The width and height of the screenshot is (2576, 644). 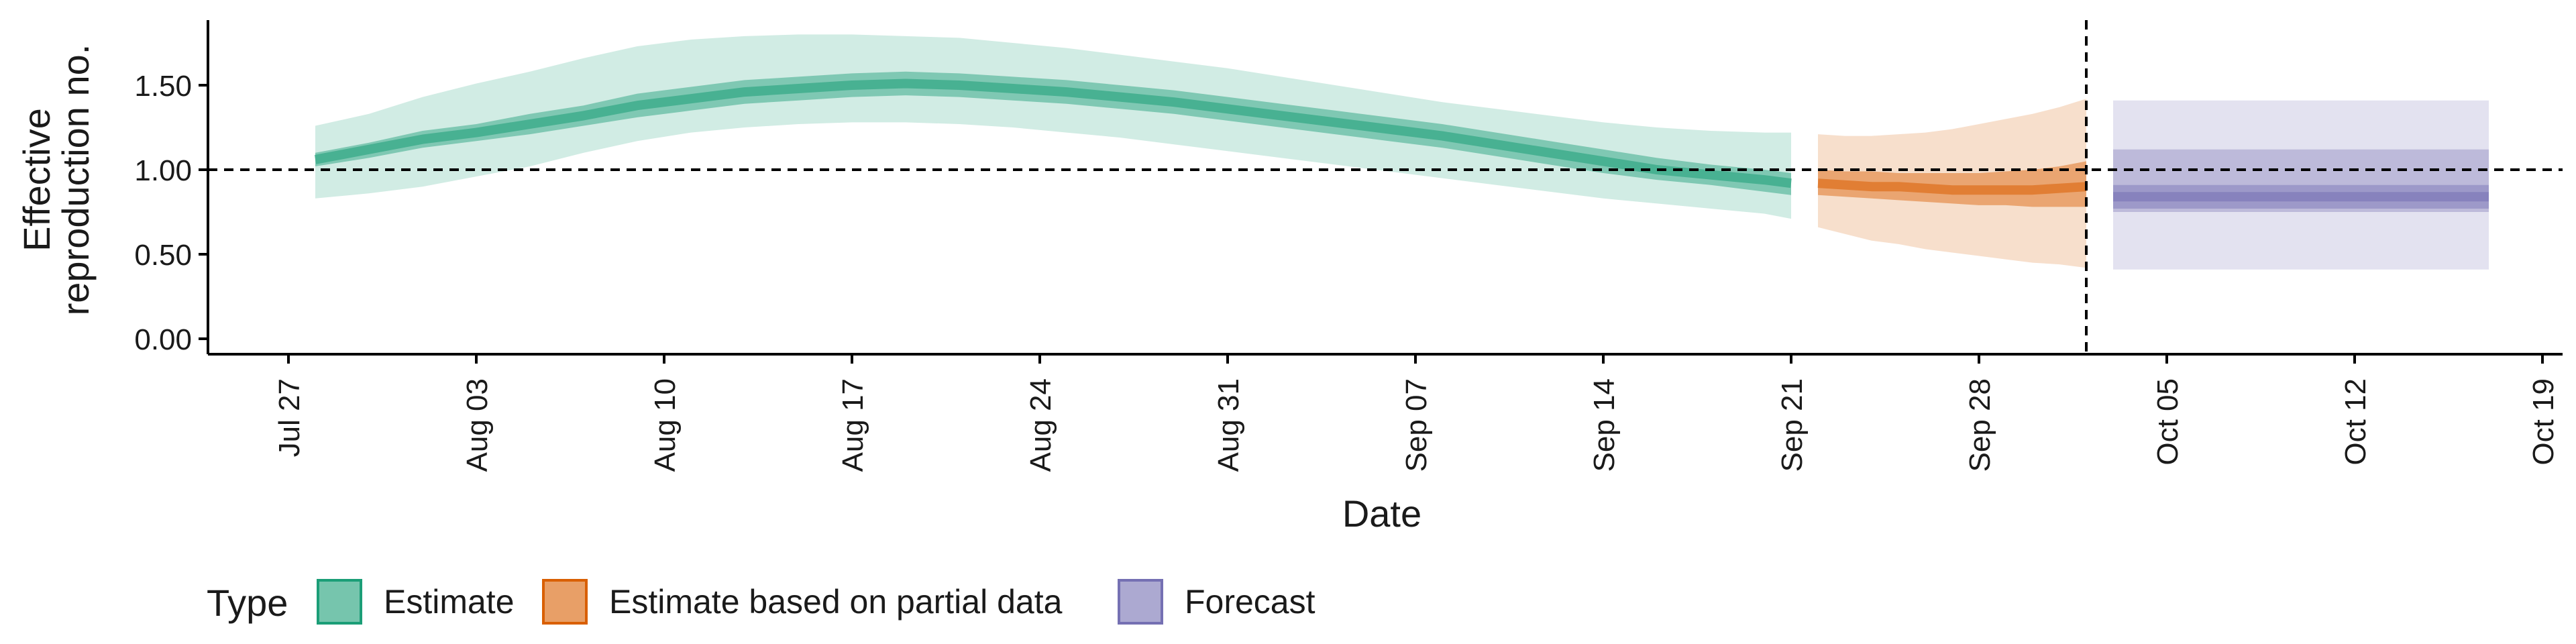 I want to click on x-tick-label: Oct 12, so click(x=2355, y=422).